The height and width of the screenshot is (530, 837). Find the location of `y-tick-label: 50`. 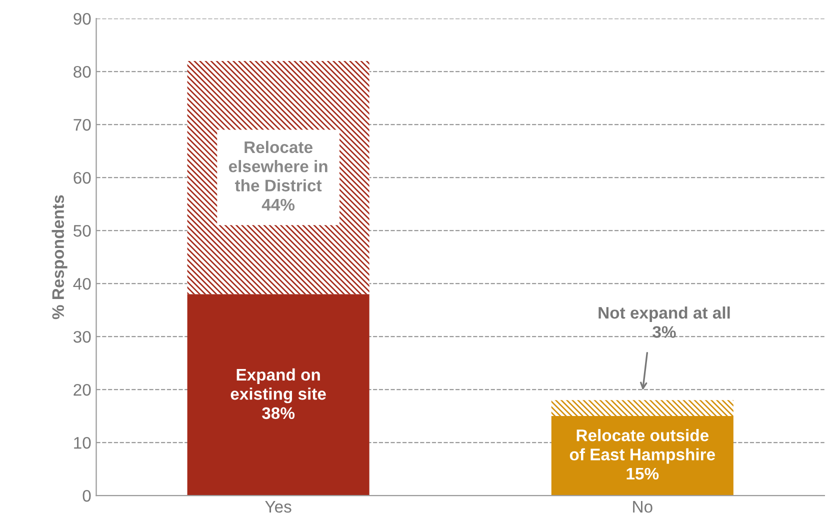

y-tick-label: 50 is located at coordinates (82, 230).